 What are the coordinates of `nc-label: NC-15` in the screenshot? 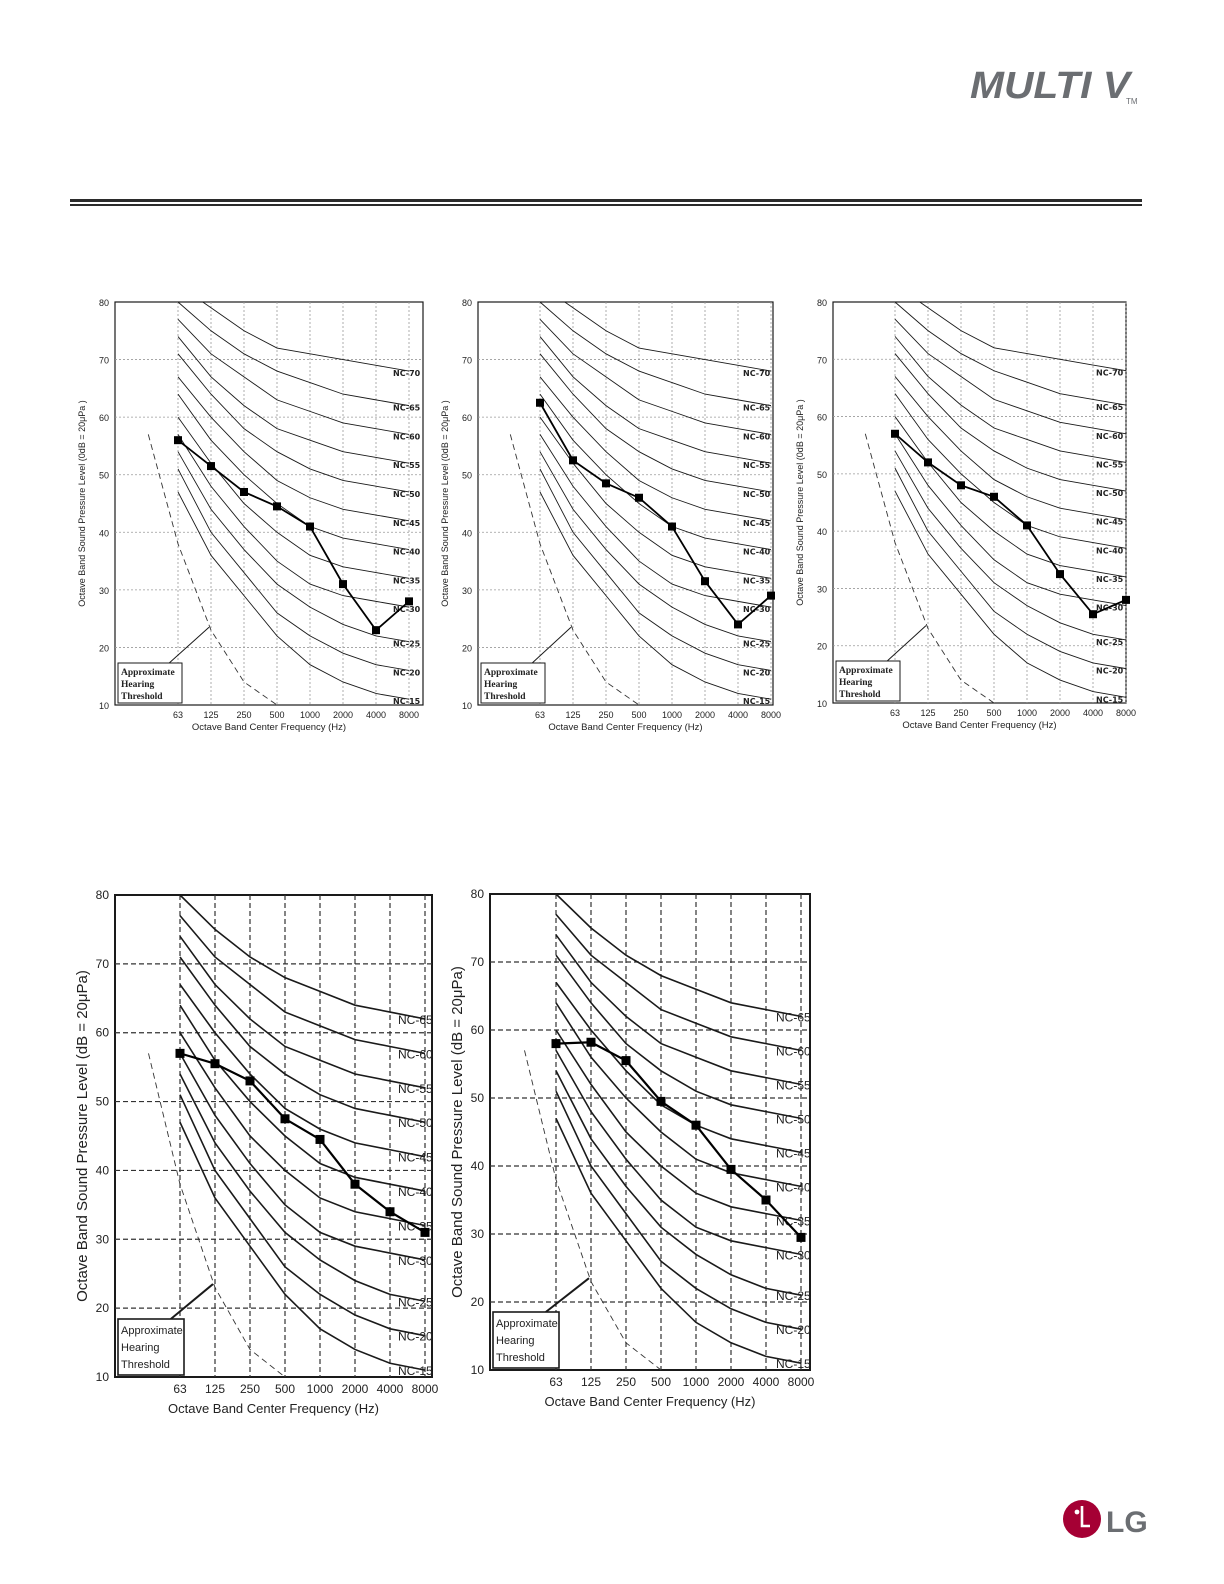 It's located at (1110, 699).